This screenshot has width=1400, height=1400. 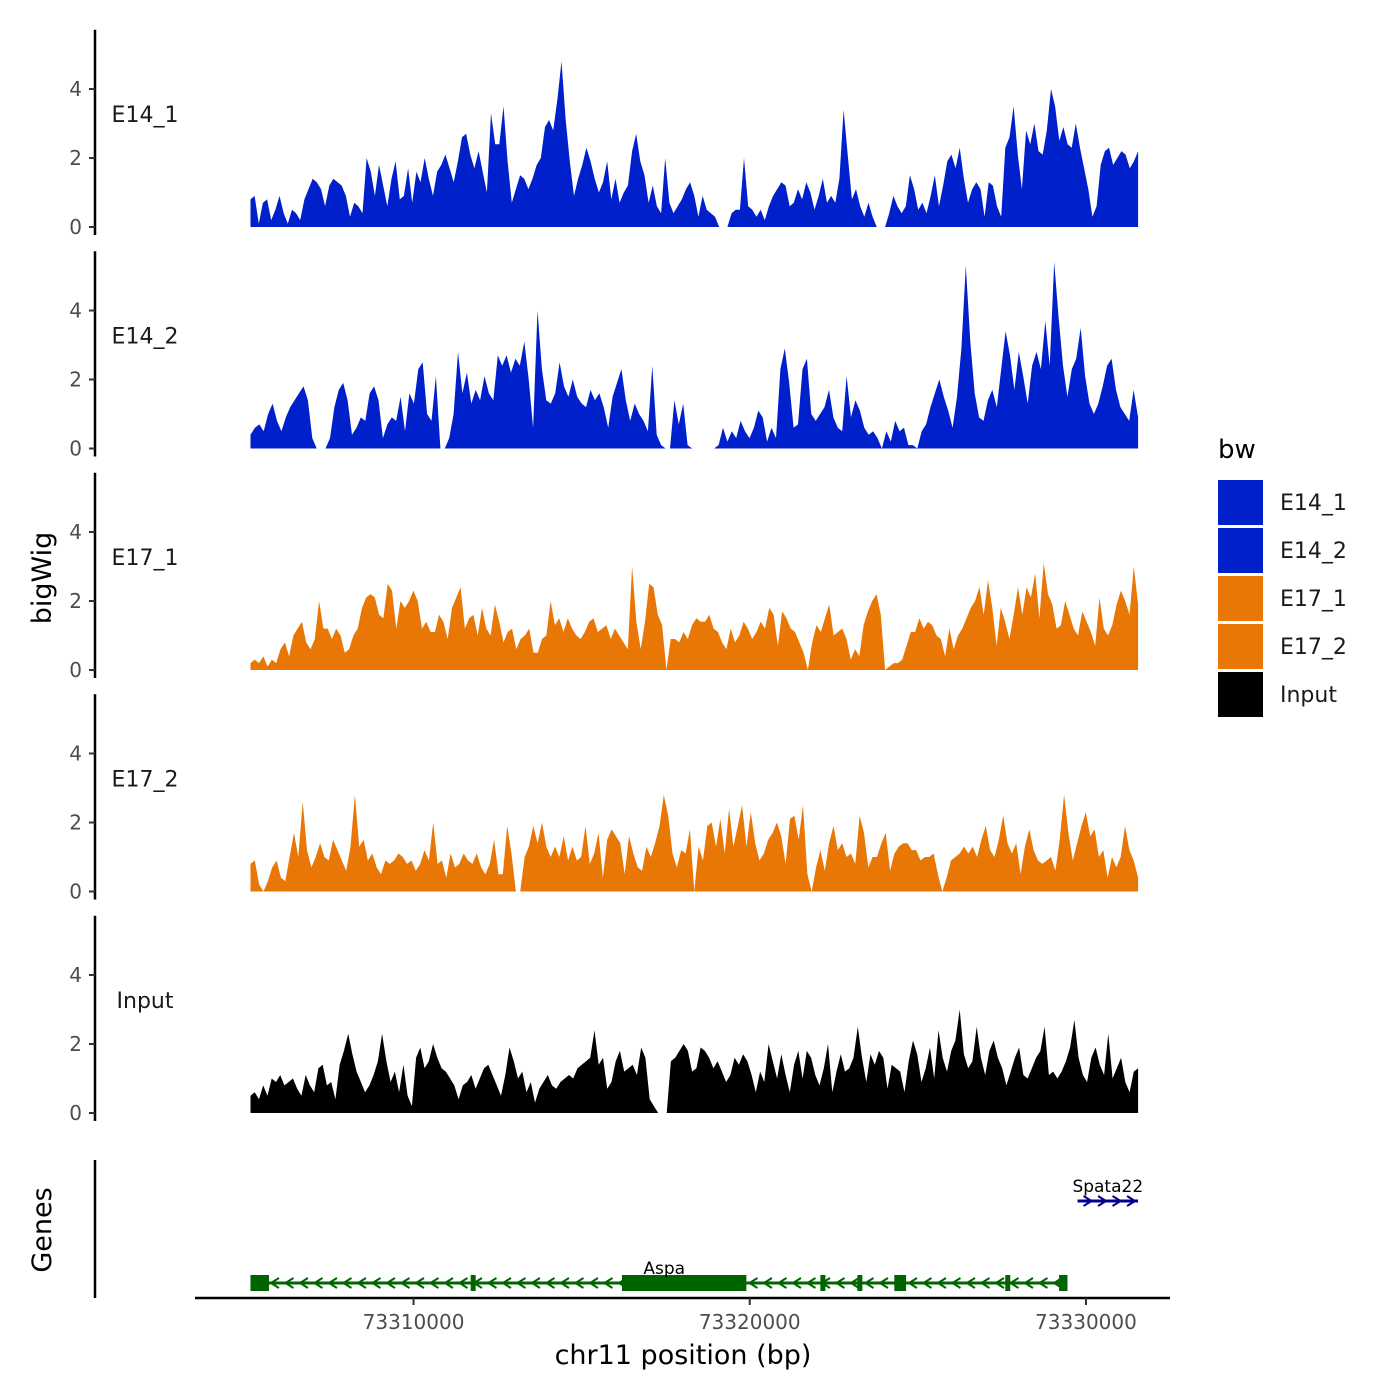 What do you see at coordinates (618, 1229) in the screenshot?
I see `genes-layer: Aspa Spata22` at bounding box center [618, 1229].